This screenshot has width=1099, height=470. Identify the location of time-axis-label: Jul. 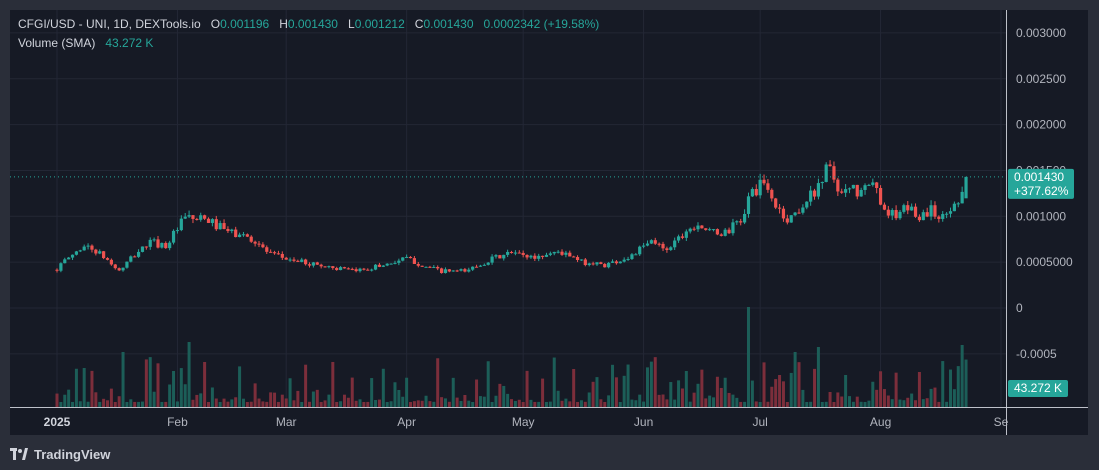
(759, 422).